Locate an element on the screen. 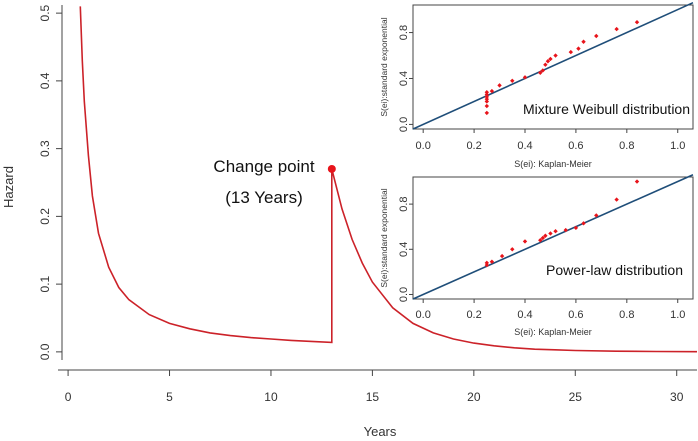 This screenshot has height=441, width=698. main-y-ticks: 0.0 0.1 0.2 0.3 0.4 0.5 is located at coordinates (50, 182).